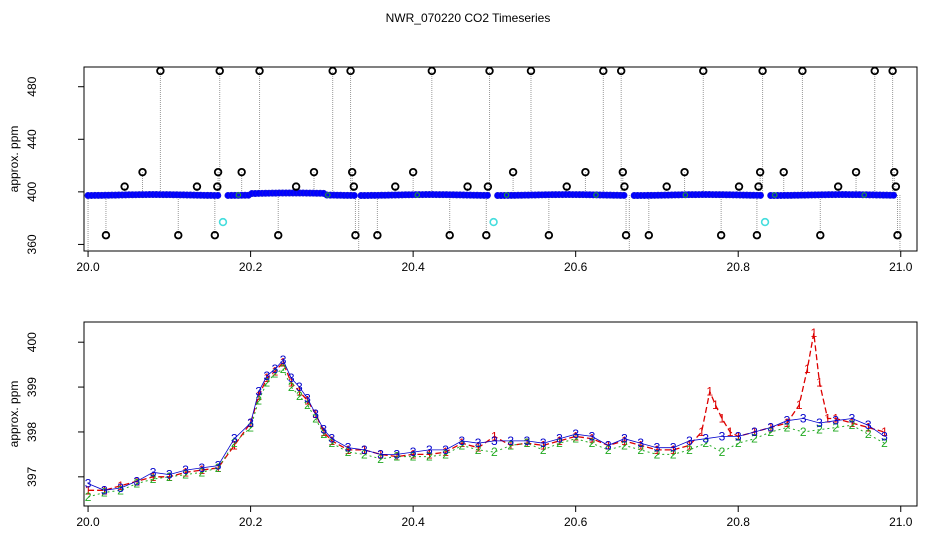 The image size is (936, 540). I want to click on x-tick-label: 20.2, so click(251, 267).